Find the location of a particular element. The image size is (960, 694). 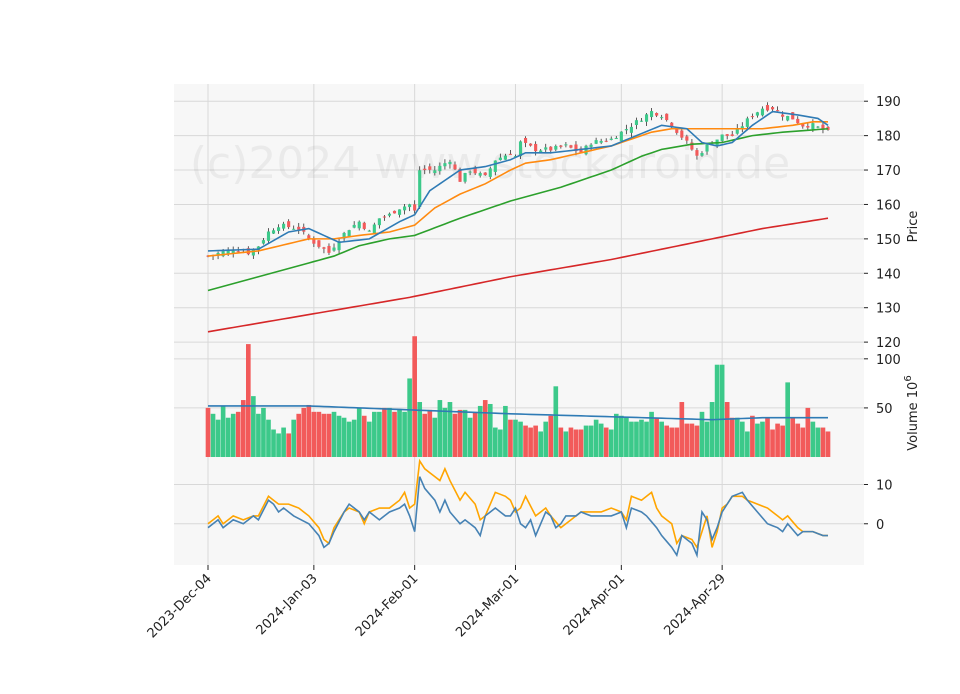

x-tick-label: 2024-Mar-01 is located at coordinates (487, 605).